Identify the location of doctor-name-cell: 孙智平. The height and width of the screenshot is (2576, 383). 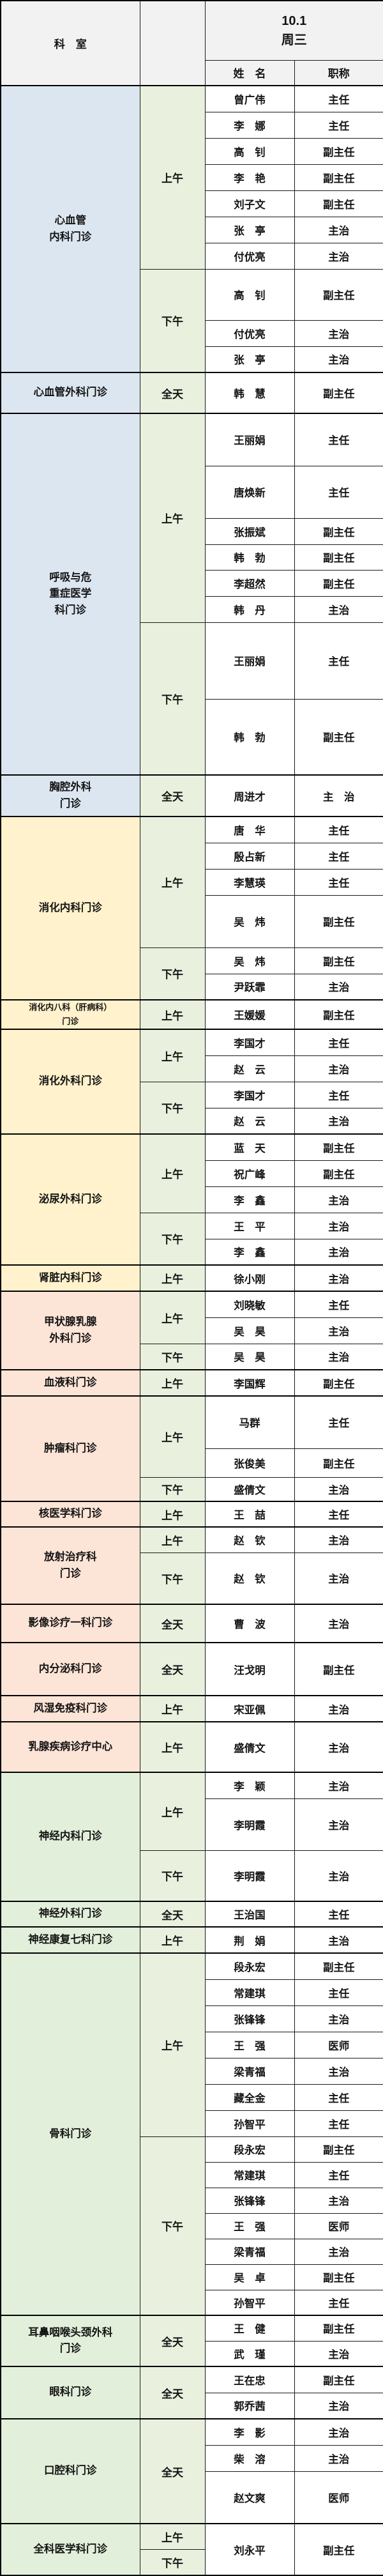
(249, 2302).